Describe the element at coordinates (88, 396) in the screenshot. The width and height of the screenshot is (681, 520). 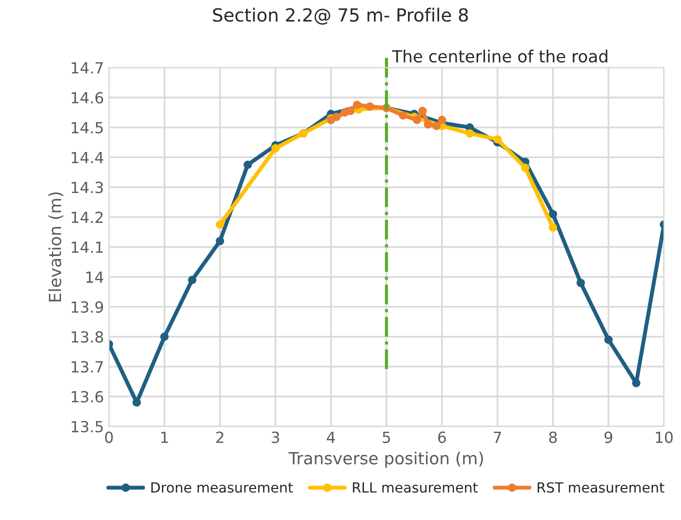
I see `y-tick-label: 13.6` at that location.